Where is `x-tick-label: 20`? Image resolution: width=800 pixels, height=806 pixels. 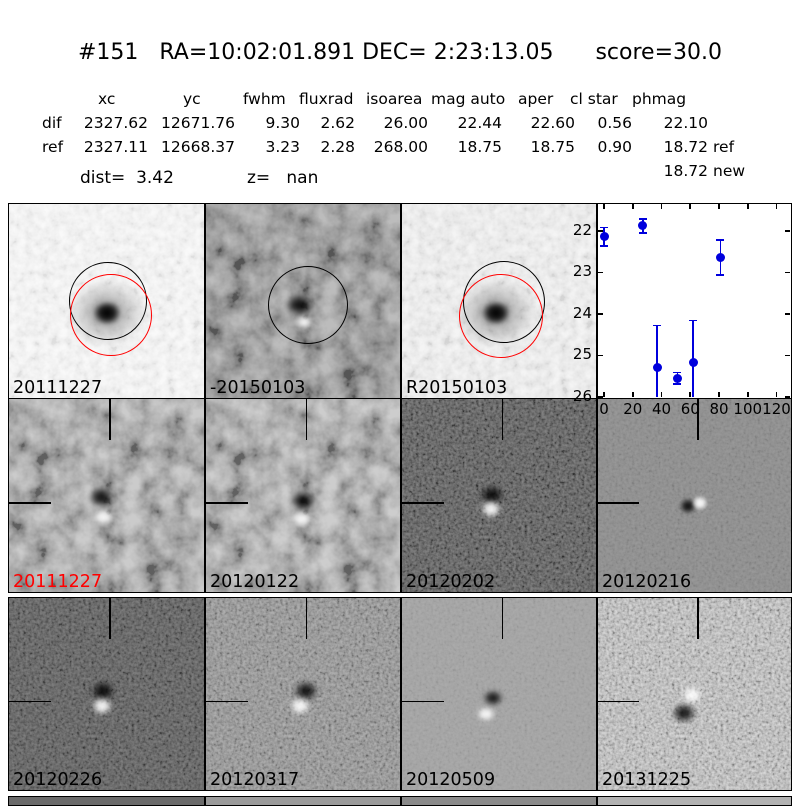
x-tick-label: 20 is located at coordinates (633, 409).